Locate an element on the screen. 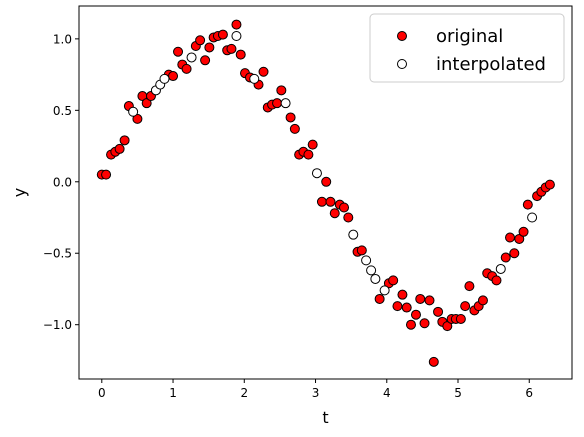 This screenshot has height=437, width=584. x-axis-ticks: 0 1 2 3 4 5 6 is located at coordinates (315, 389).